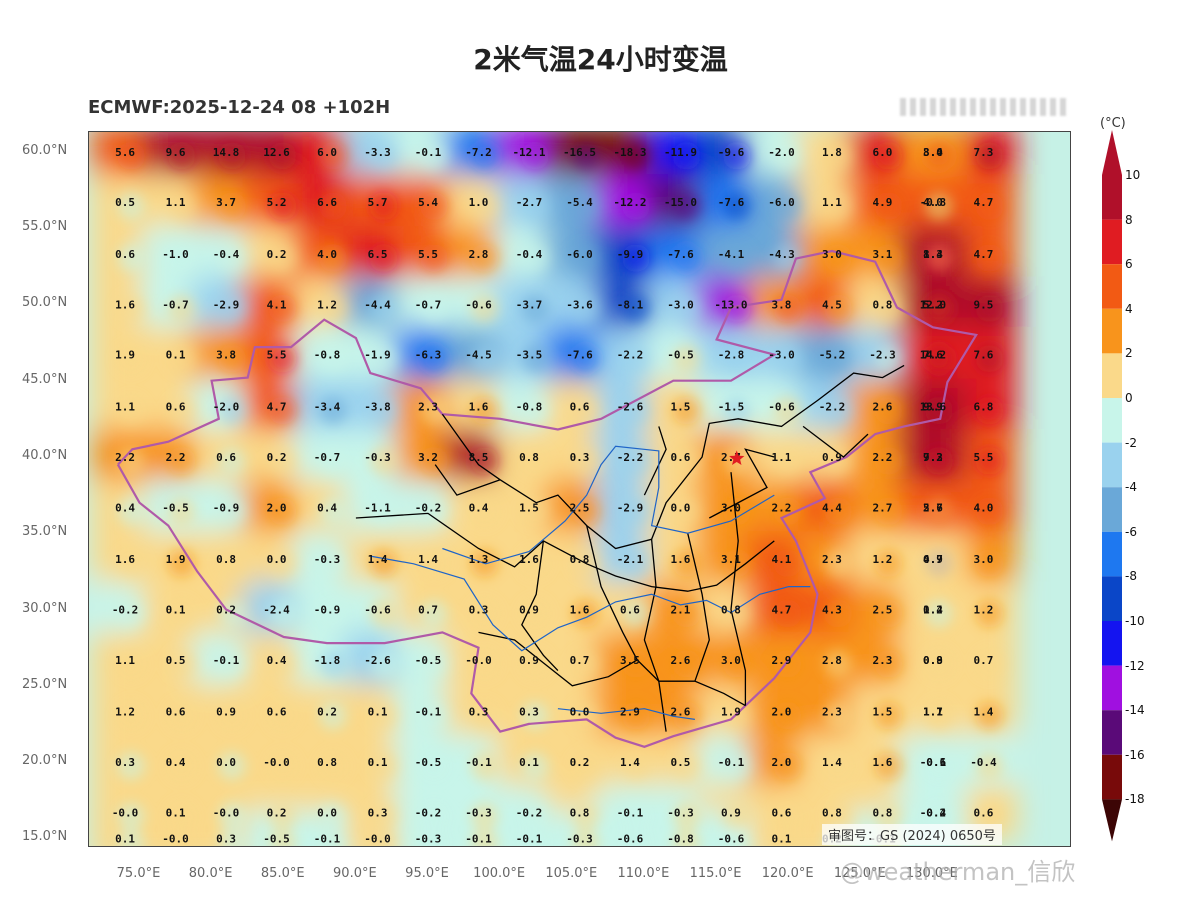 Image resolution: width=1201 pixels, height=900 pixels. I want to click on grid-value: -0.2, so click(428, 507).